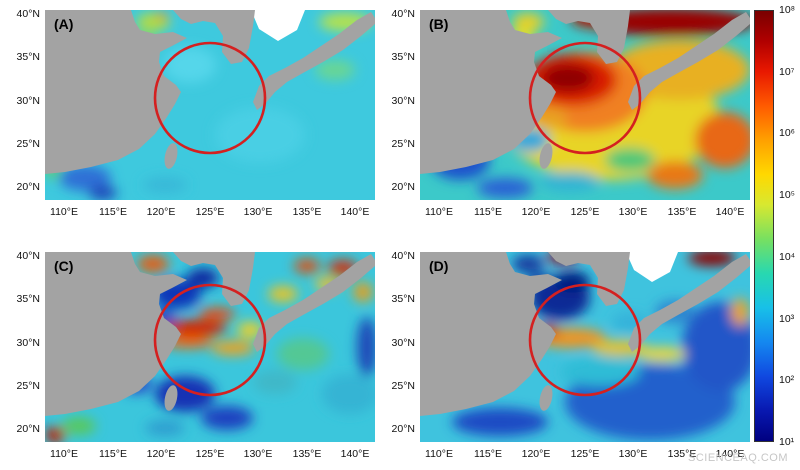  What do you see at coordinates (764, 226) in the screenshot?
I see `colorbar` at bounding box center [764, 226].